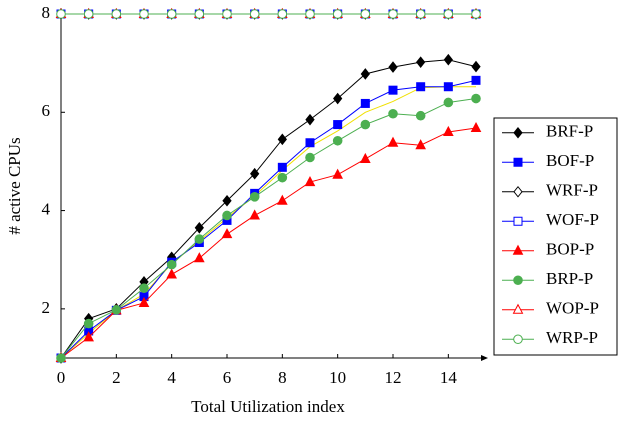  What do you see at coordinates (569, 278) in the screenshot?
I see `legend-label: BRP-P` at bounding box center [569, 278].